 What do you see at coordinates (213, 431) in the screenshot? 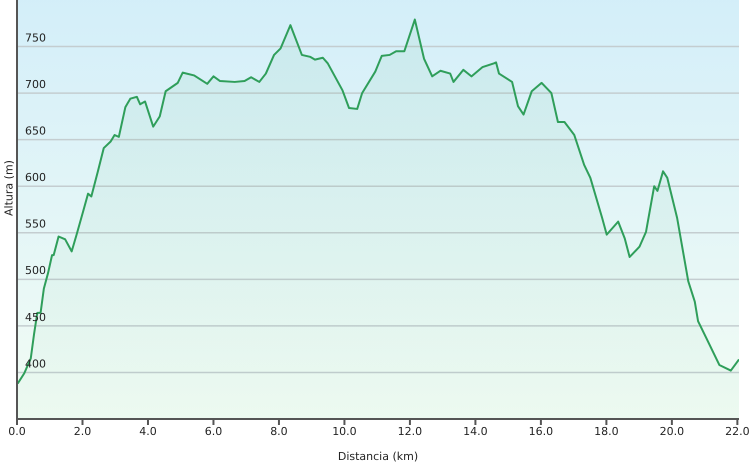
I see `x-tick-label: 6.0` at bounding box center [213, 431].